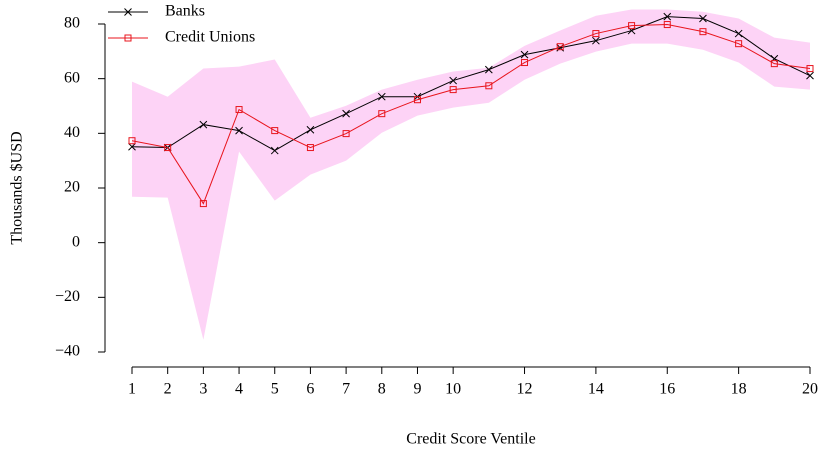 The width and height of the screenshot is (824, 453). Describe the element at coordinates (76, 241) in the screenshot. I see `y-tick-label: 0` at that location.